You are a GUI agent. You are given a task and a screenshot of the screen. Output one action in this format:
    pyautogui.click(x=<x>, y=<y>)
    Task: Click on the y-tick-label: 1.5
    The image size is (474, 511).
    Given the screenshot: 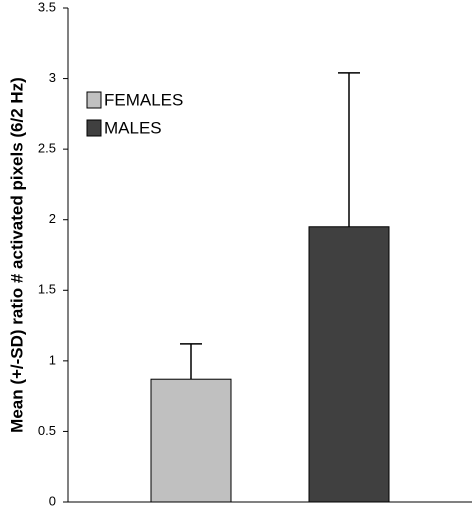 What is the action you would take?
    pyautogui.click(x=47, y=289)
    